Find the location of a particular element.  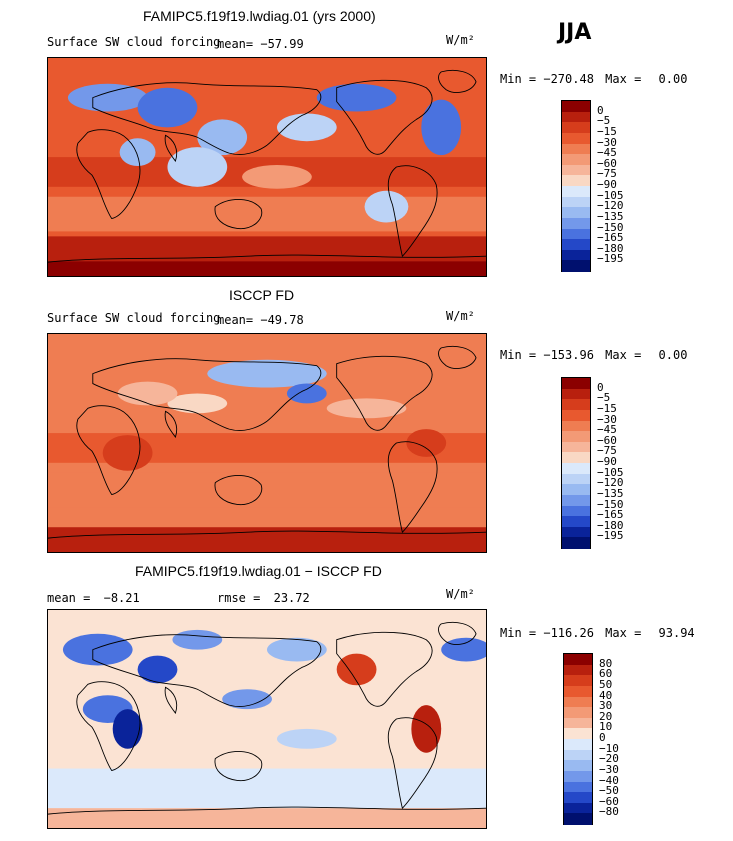

panel-1-min-label: Min = is located at coordinates (518, 79).